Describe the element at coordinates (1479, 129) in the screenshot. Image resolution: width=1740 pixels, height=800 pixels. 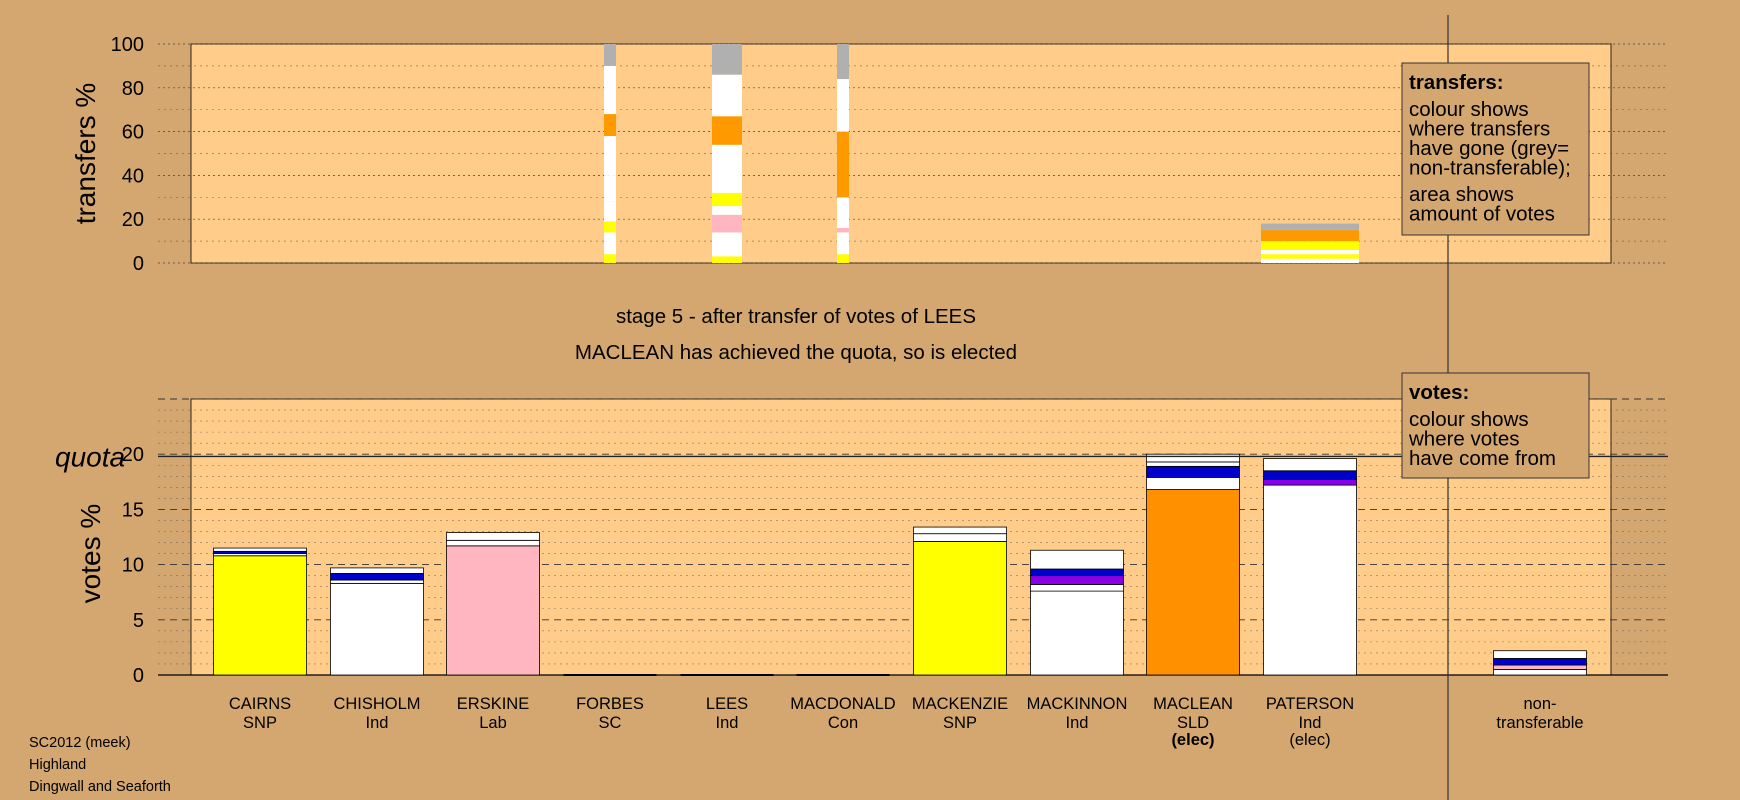
I see `legend-line: where transfers` at that location.